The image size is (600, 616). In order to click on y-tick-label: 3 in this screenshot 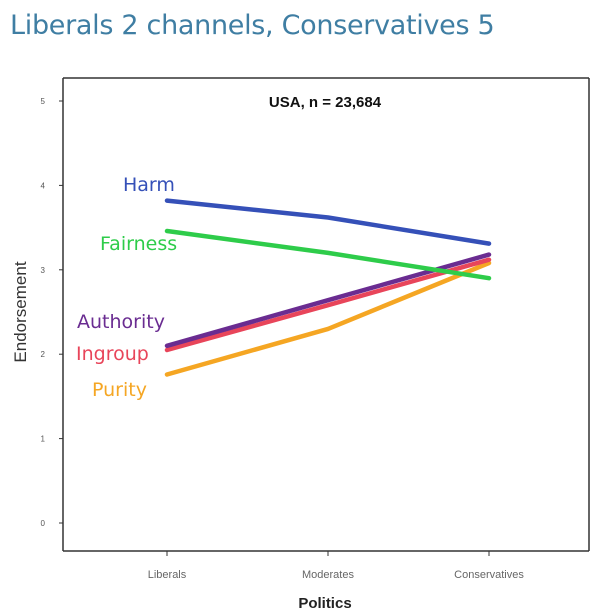, I will do `click(43, 270)`.